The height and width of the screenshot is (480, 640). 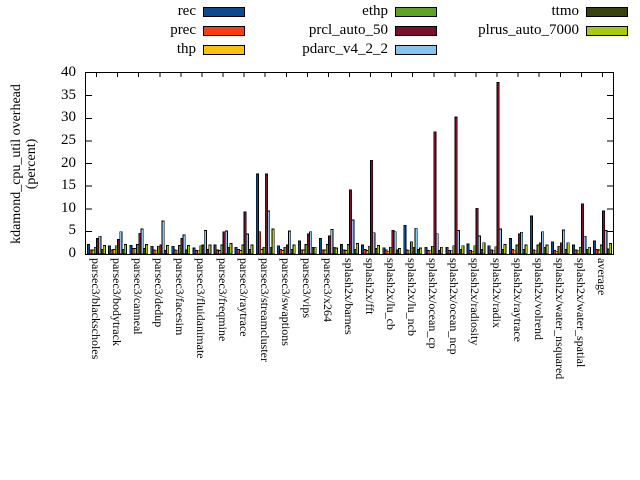 What do you see at coordinates (496, 293) in the screenshot?
I see `x-category-label: splash2x/radix` at bounding box center [496, 293].